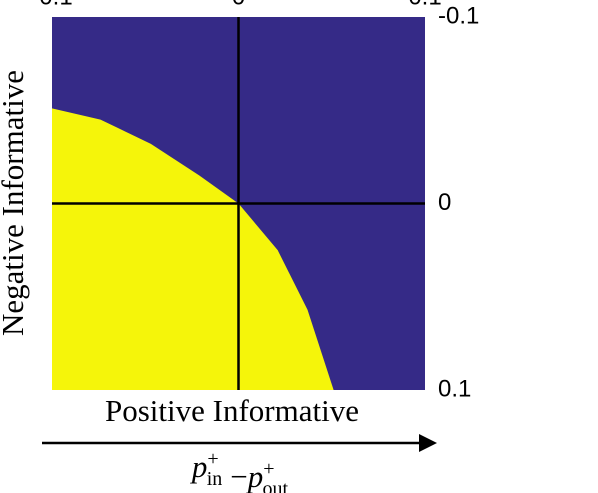  I want to click on arrow-head, so click(428, 443).